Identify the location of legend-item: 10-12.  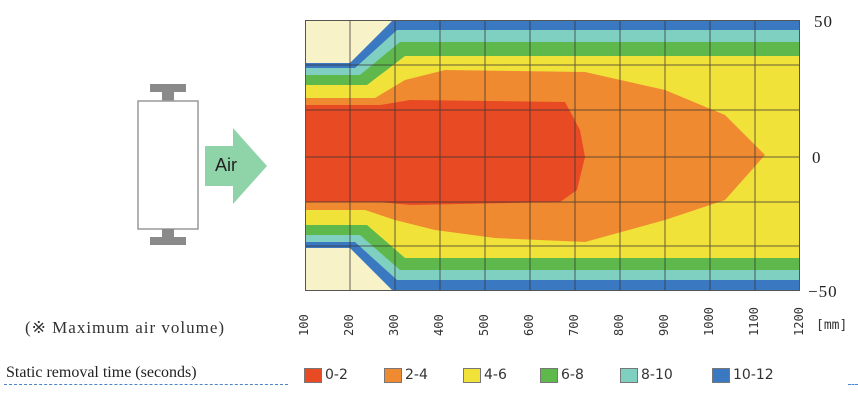
(743, 375).